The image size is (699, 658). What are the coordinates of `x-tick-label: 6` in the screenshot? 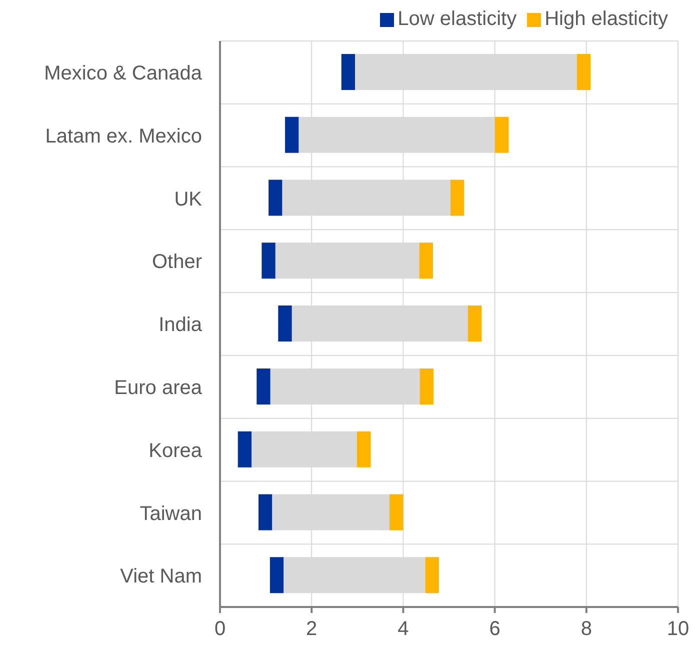 It's located at (494, 629).